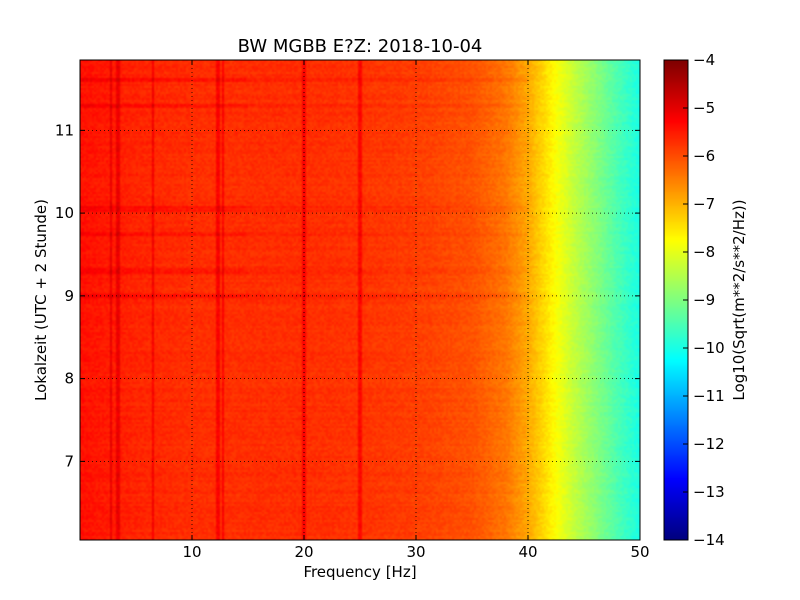  Describe the element at coordinates (41, 300) in the screenshot. I see `y-axis-label: Lokalzeit (UTC + 2 Stunde)` at that location.